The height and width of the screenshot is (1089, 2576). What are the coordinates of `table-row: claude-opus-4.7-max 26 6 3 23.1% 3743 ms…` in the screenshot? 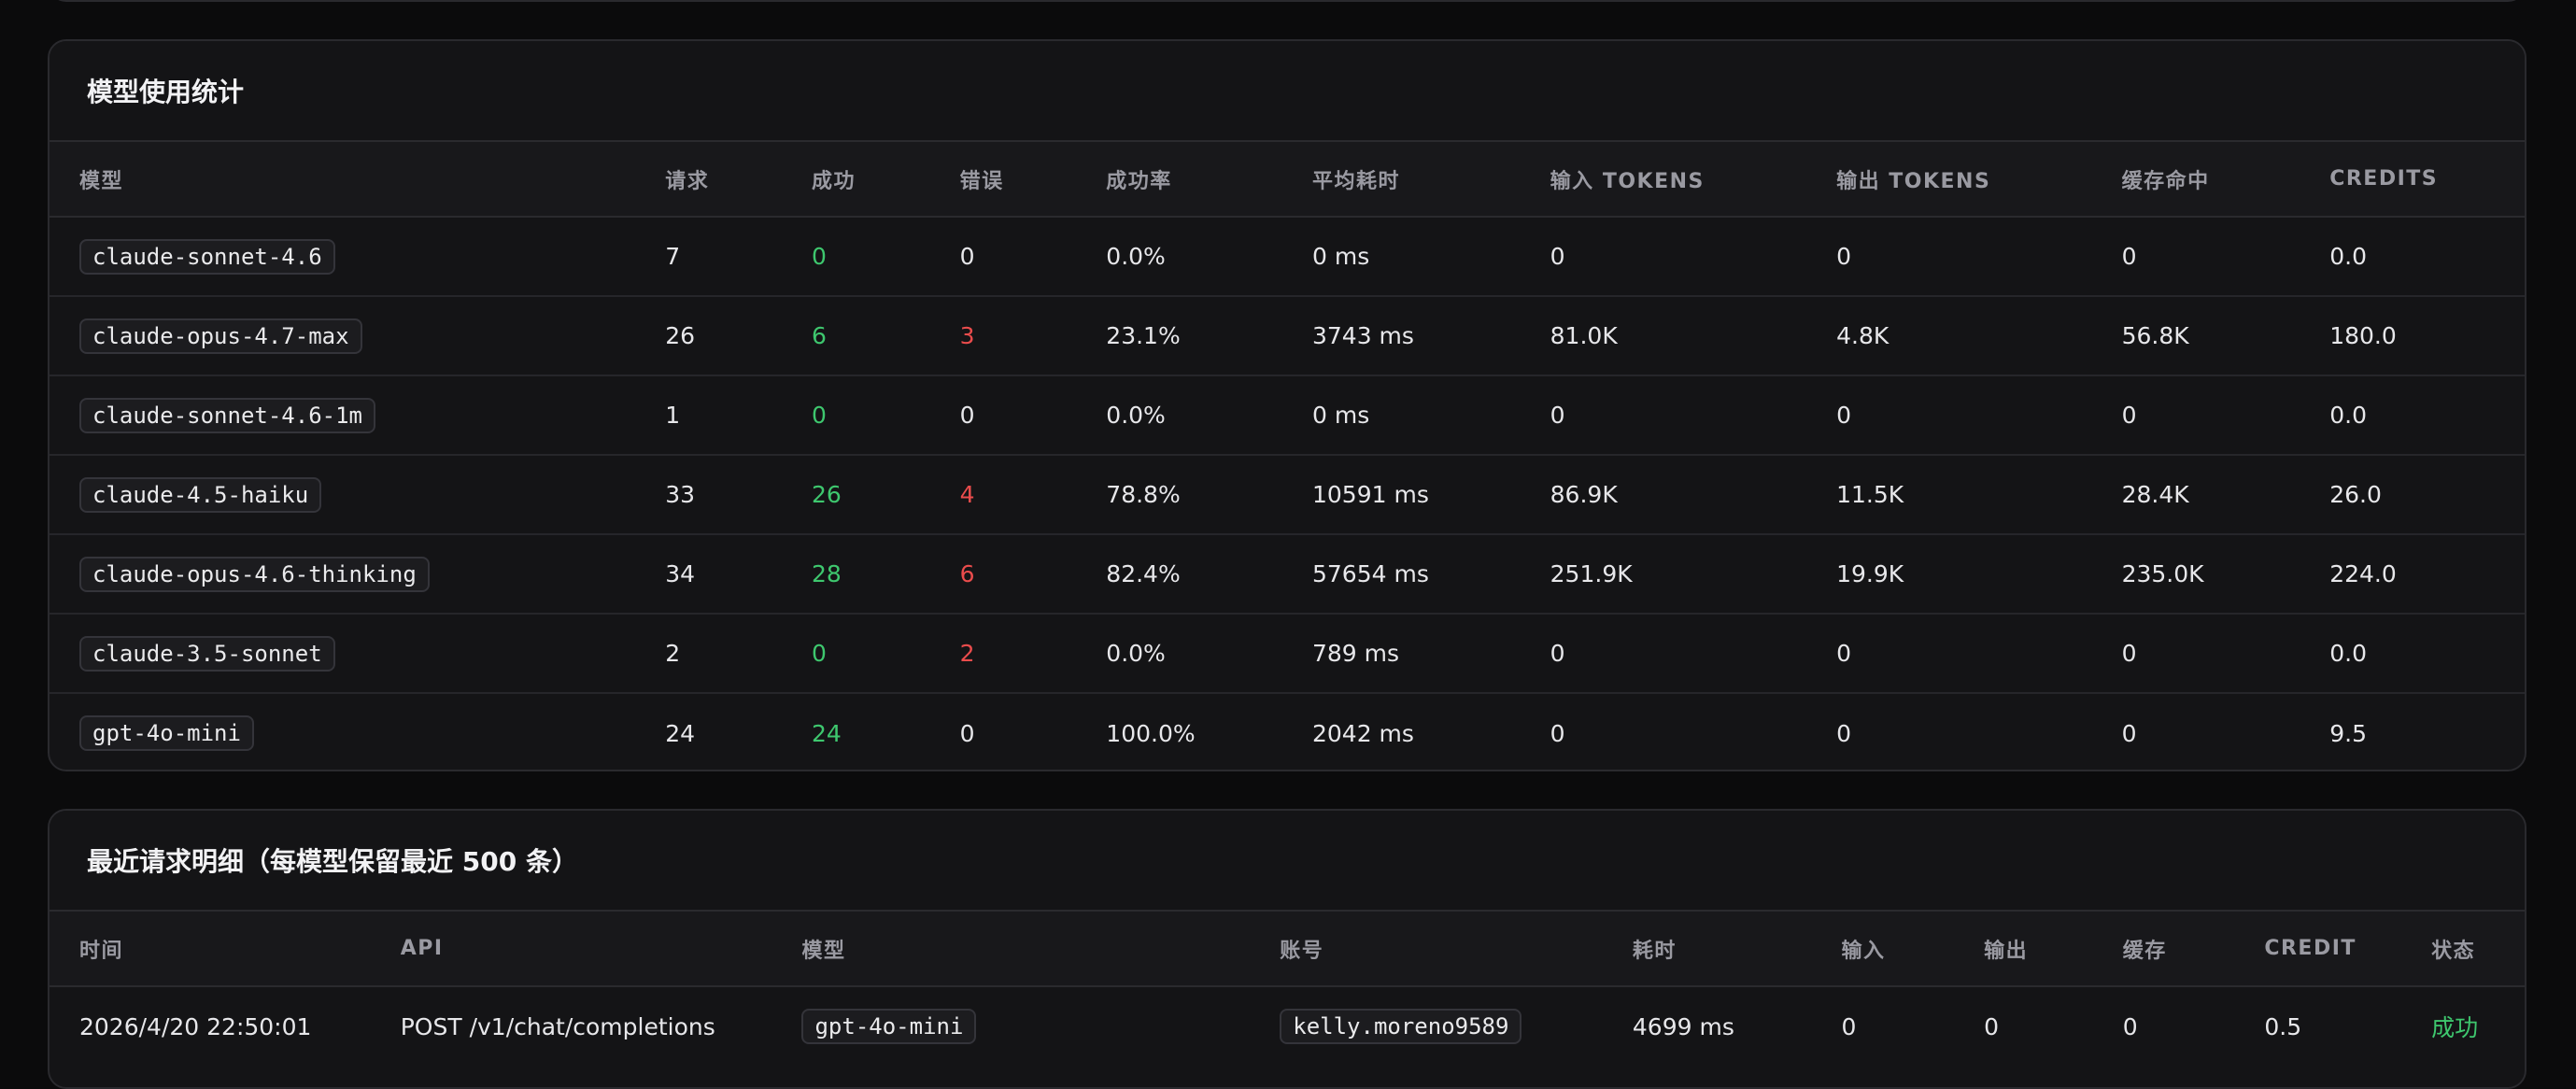 It's located at (1287, 336).